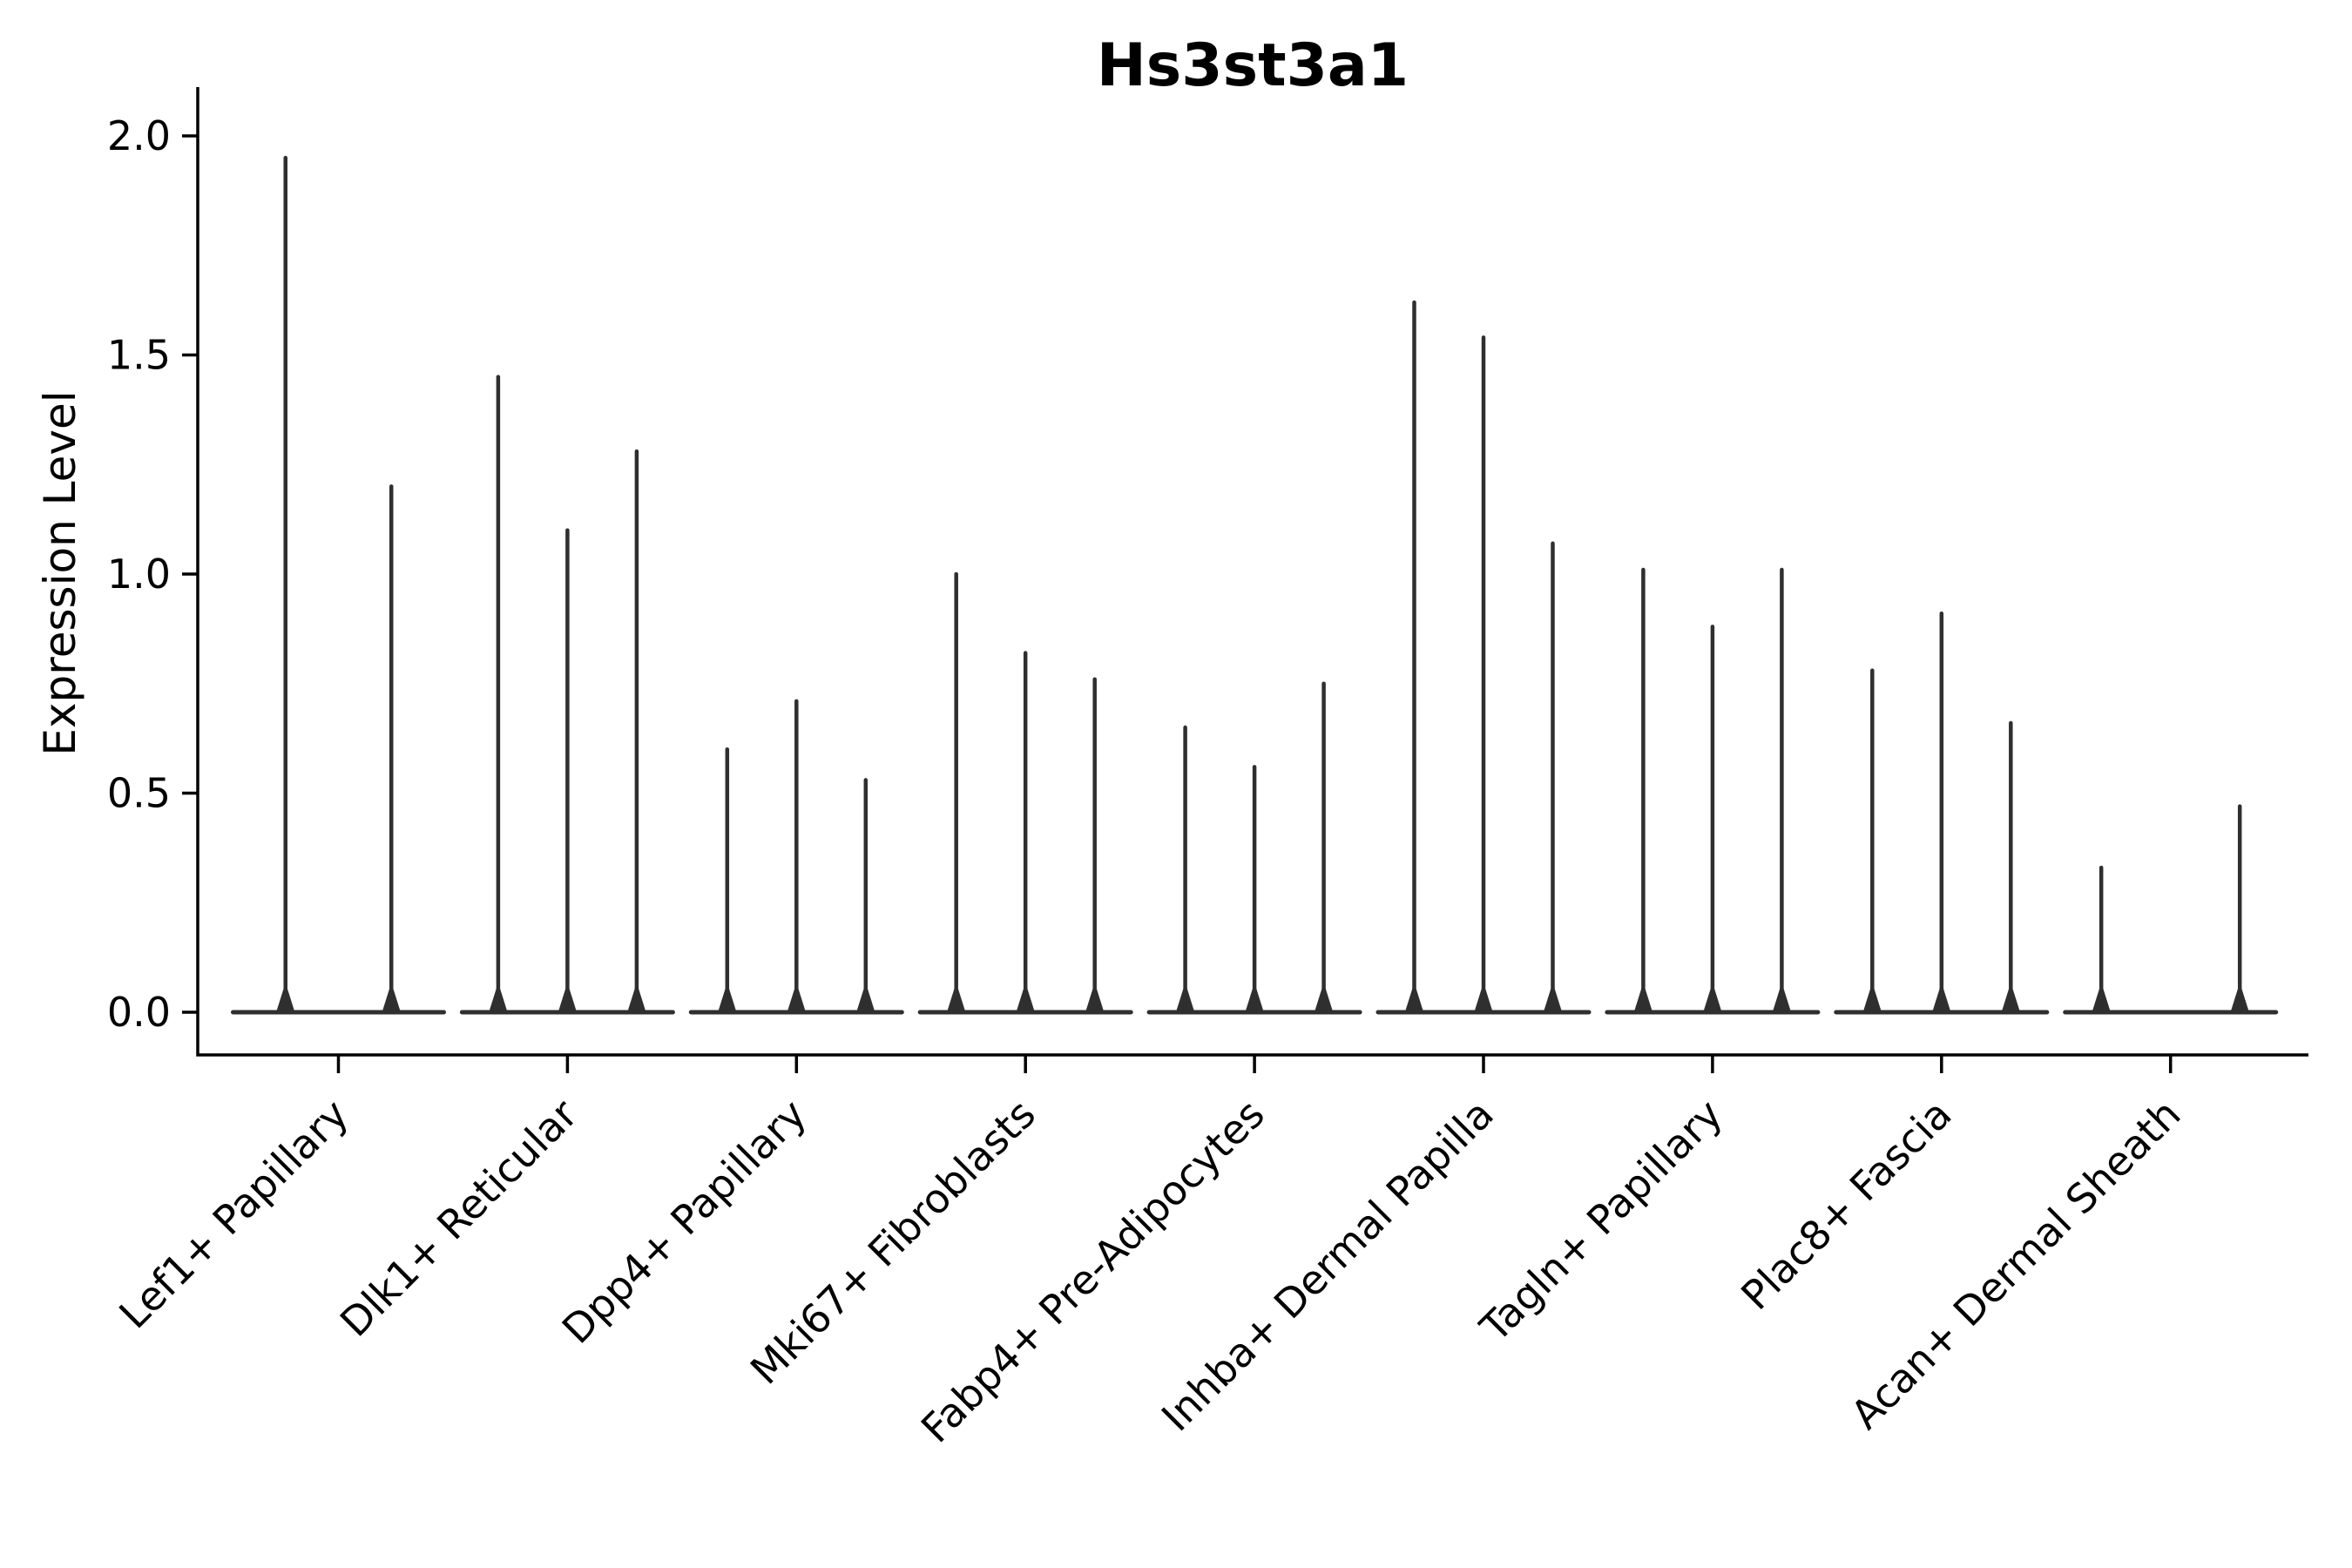  I want to click on y-tick-label: 0.5, so click(139, 793).